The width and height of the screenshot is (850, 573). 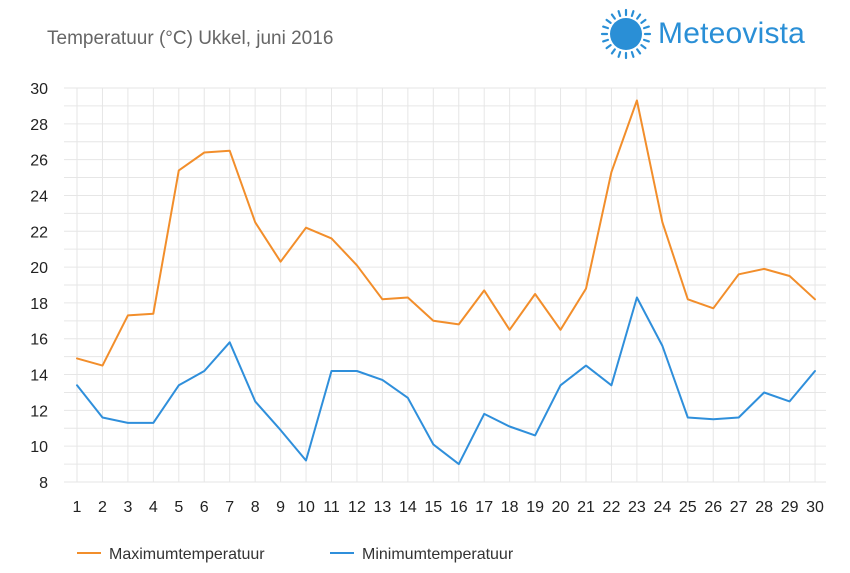 What do you see at coordinates (39, 304) in the screenshot?
I see `y-tick-label: 18` at bounding box center [39, 304].